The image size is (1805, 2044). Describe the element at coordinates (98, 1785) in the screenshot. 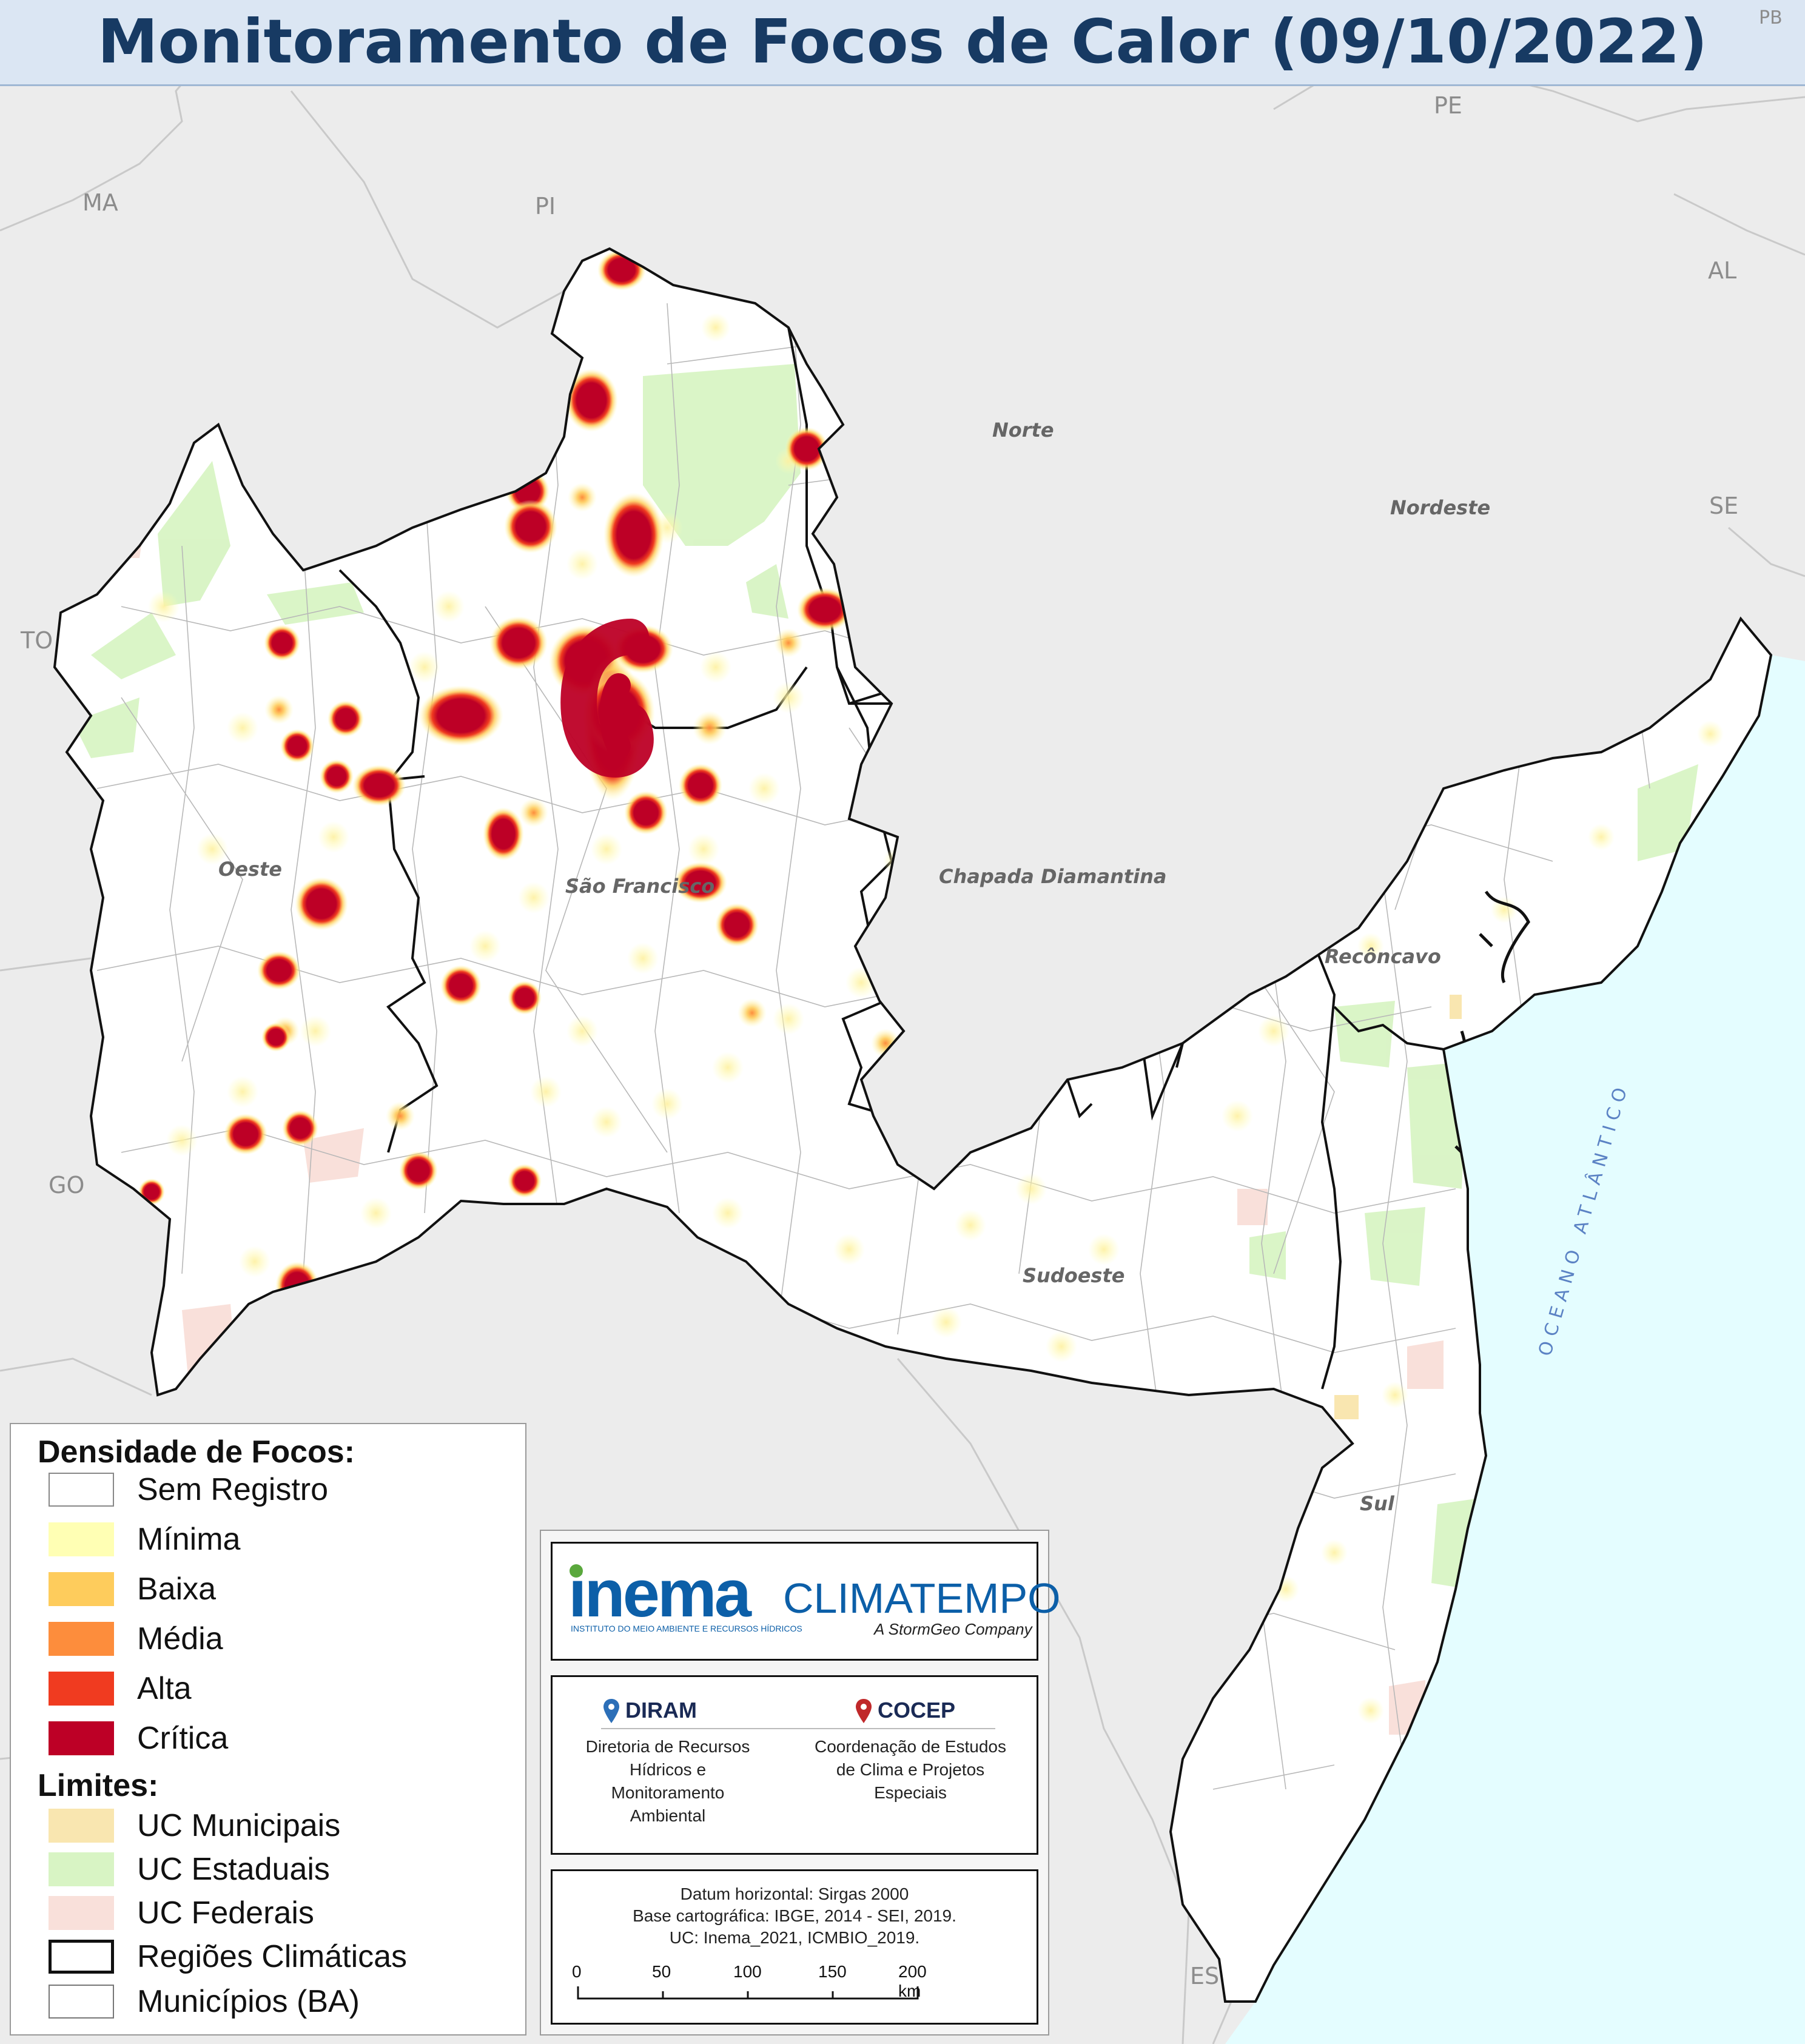

I see `legend-limits-title: Limites:` at that location.